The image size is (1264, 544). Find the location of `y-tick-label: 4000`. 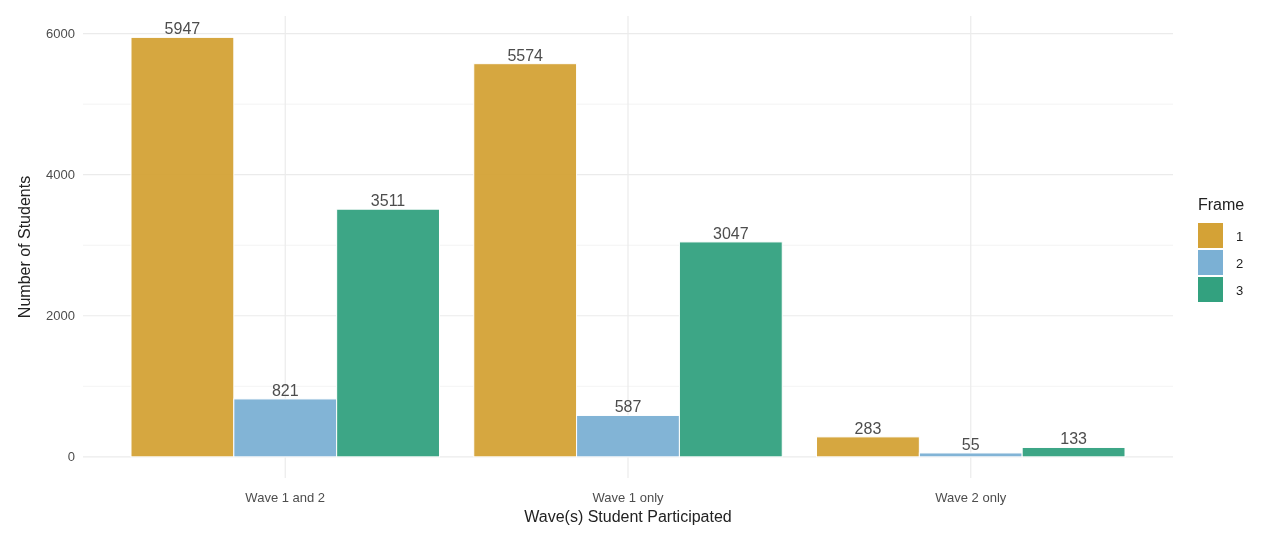

y-tick-label: 4000 is located at coordinates (60, 175).